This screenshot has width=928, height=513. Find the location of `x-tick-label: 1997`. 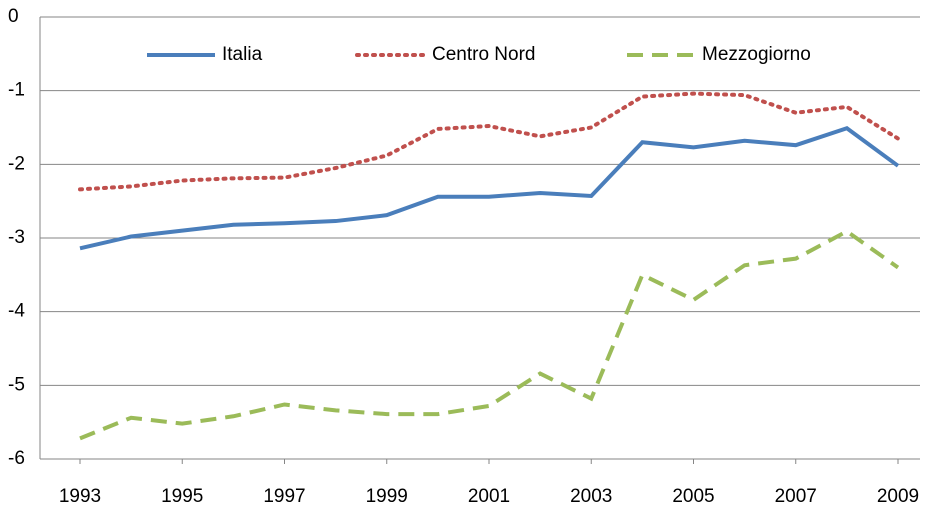

x-tick-label: 1997 is located at coordinates (284, 496).